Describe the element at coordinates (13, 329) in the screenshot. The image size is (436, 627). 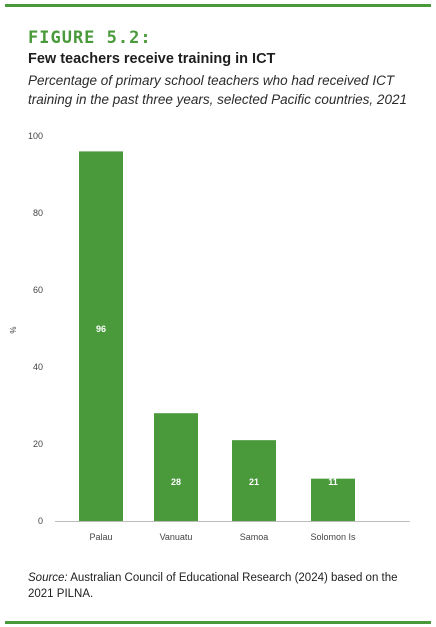
I see `y-axis-label: %` at that location.